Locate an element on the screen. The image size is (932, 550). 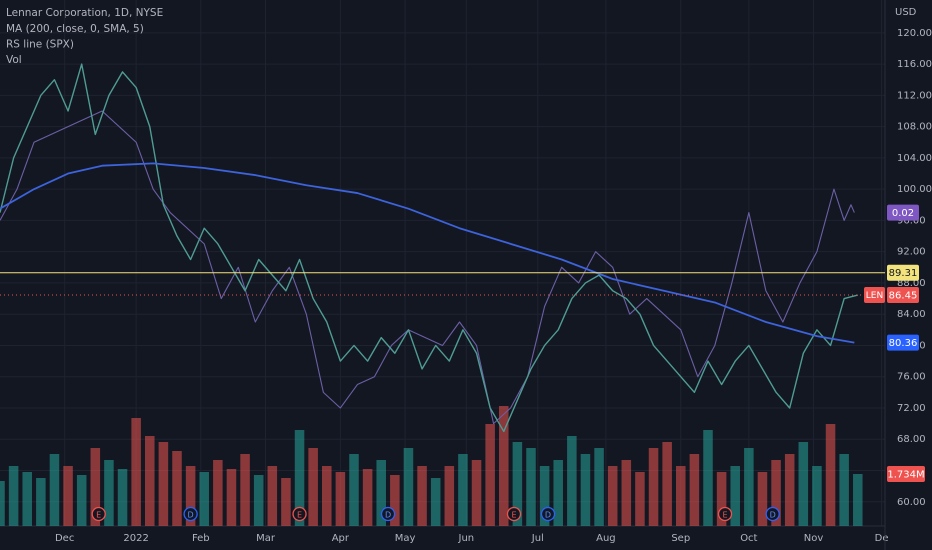
price-badge-label: 89.31 is located at coordinates (903, 273).